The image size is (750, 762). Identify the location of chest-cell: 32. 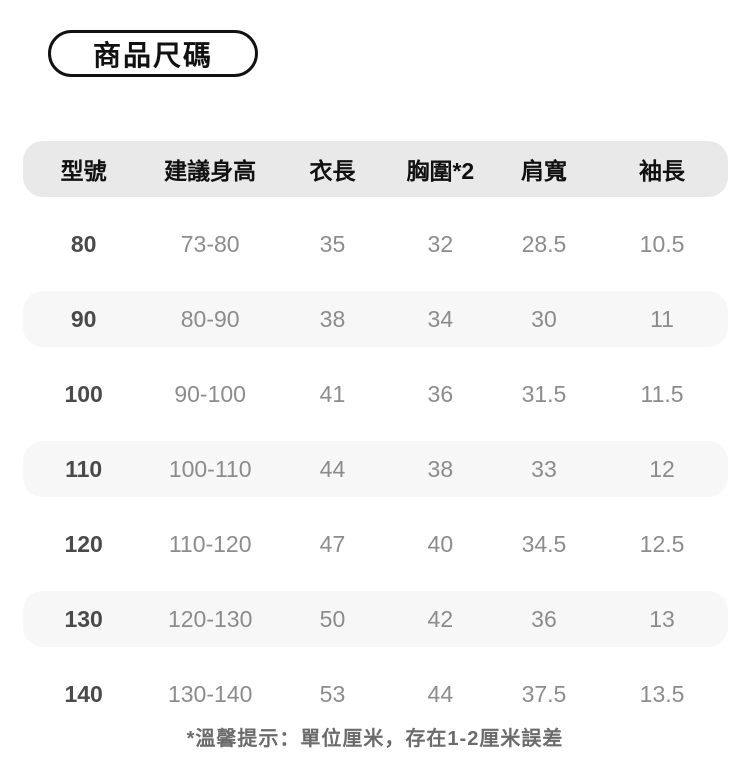
(440, 243).